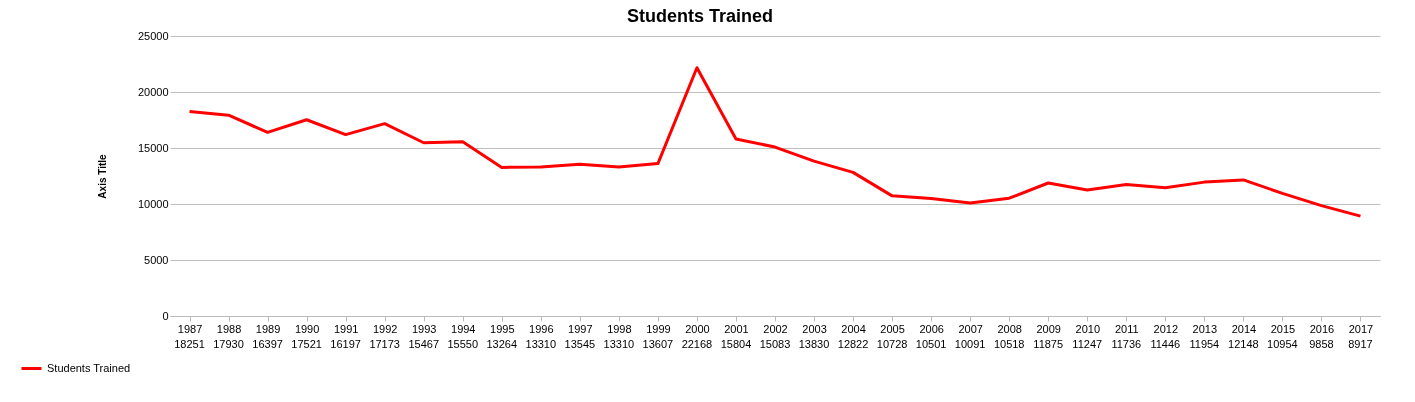  I want to click on data-label: 15467, so click(424, 344).